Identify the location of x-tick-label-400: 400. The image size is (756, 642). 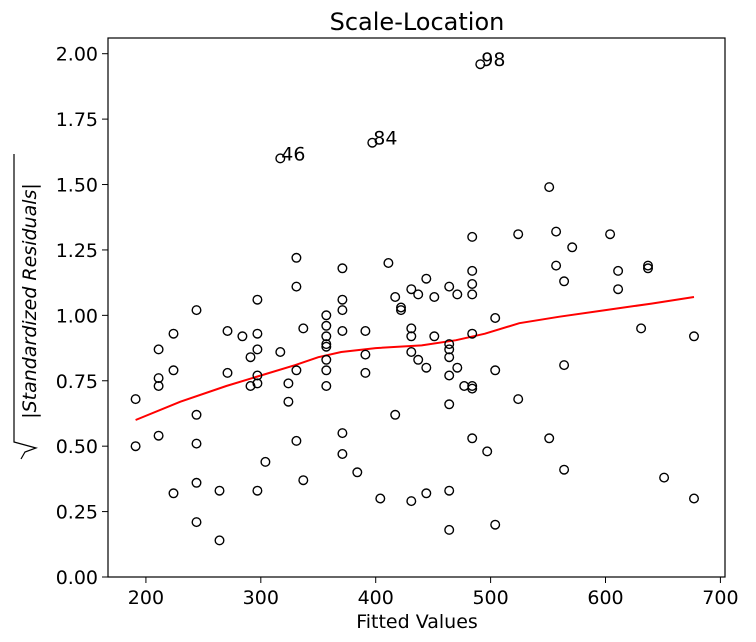
(376, 598).